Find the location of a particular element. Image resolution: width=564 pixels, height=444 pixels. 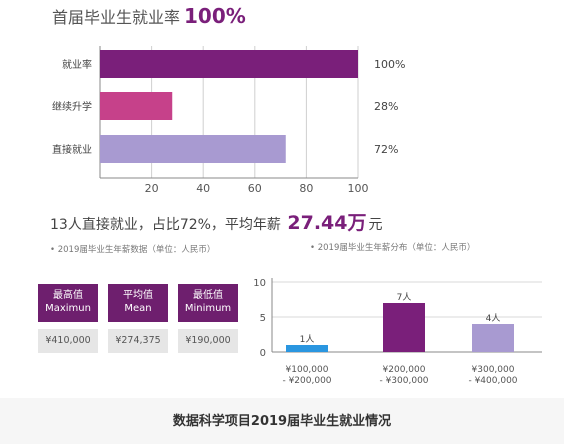

summary-text: 13人直接就业，占比72%，平均年薪 is located at coordinates (165, 225).